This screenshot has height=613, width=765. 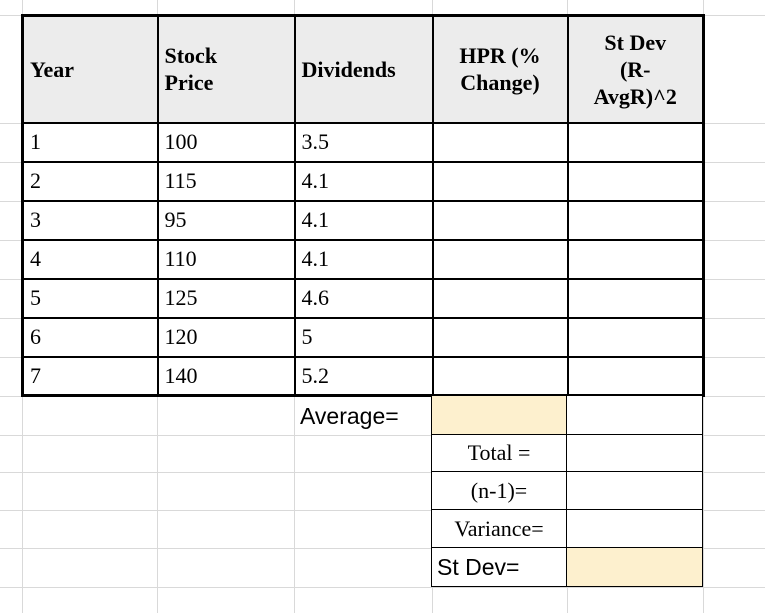 What do you see at coordinates (500, 56) in the screenshot?
I see `header-label: HPR (%` at bounding box center [500, 56].